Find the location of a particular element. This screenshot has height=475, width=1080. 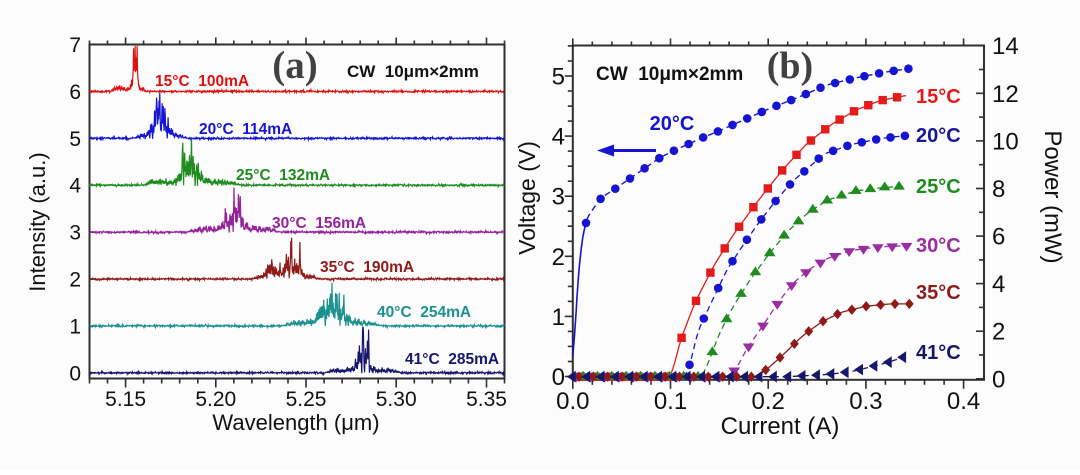

svg-text: Intensity (a.u.) is located at coordinates (37, 221).